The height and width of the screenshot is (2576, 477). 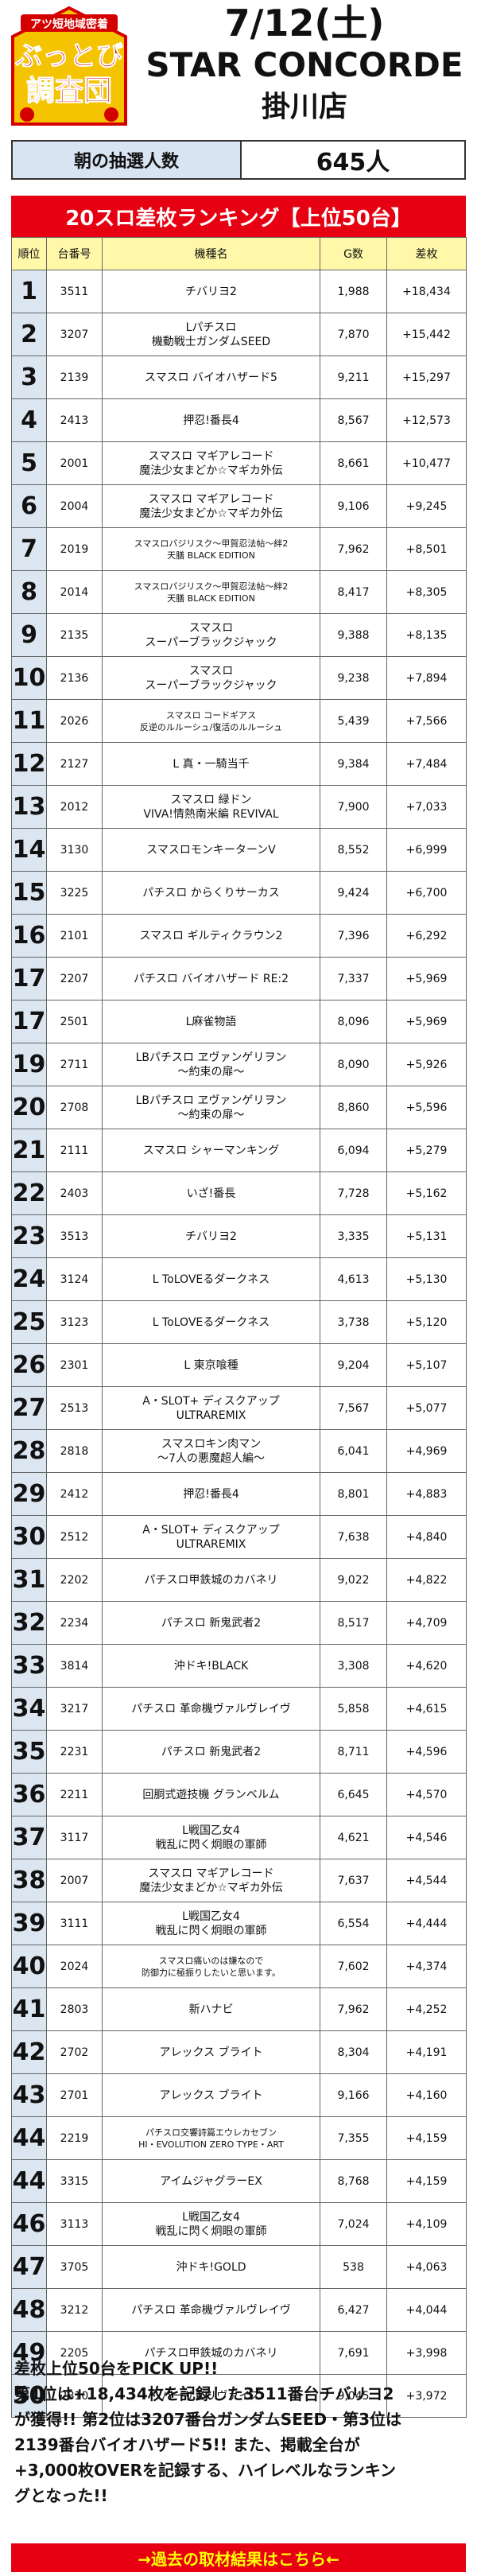 What do you see at coordinates (211, 807) in the screenshot?
I see `machine-name-cell: スマスロ 緑ドン VIVA!情熱南米編 REVIVAL` at bounding box center [211, 807].